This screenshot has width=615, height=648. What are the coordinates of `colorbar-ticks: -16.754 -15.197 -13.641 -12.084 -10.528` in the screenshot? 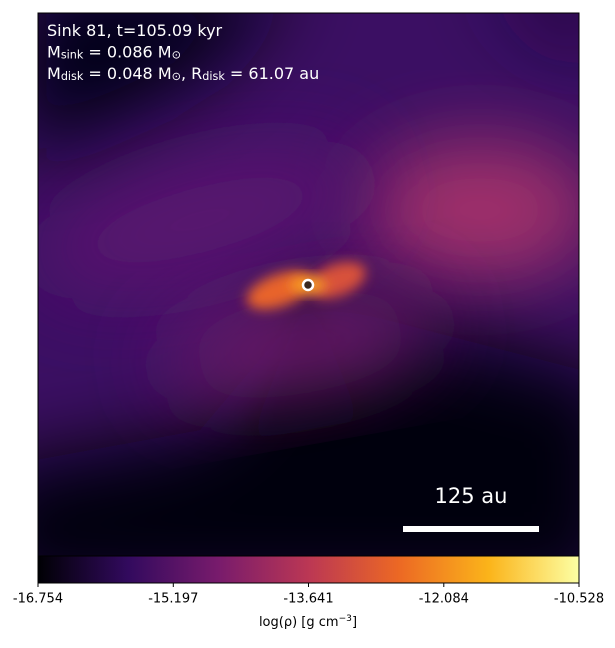 It's located at (308, 595).